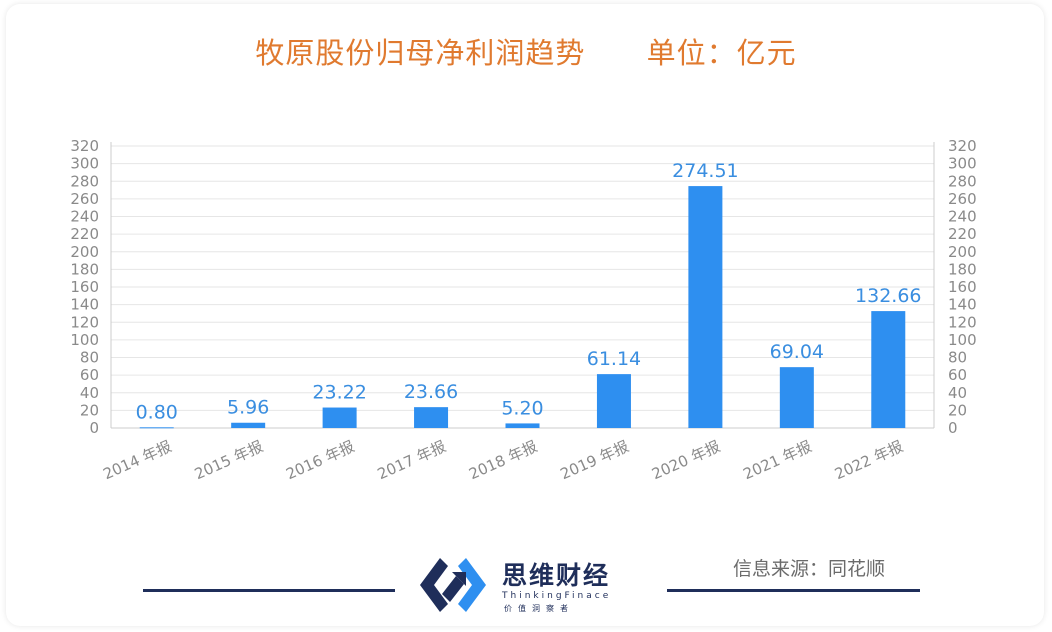 This screenshot has height=632, width=1052. What do you see at coordinates (320, 460) in the screenshot?
I see `x-tick-label: 2016 年报` at bounding box center [320, 460].